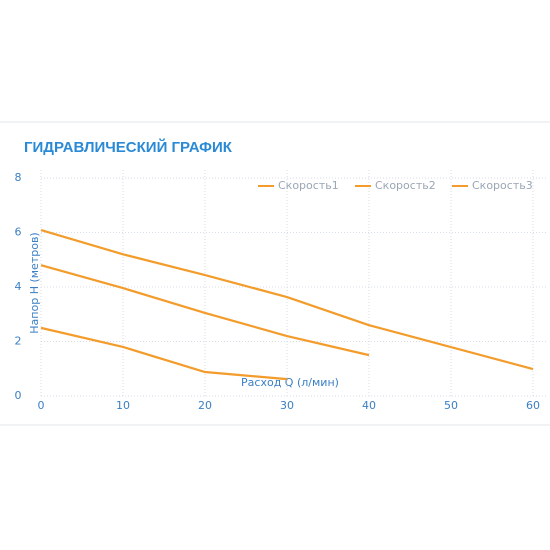 This screenshot has width=550, height=550. I want to click on y-tick-label: 6, so click(18, 232).